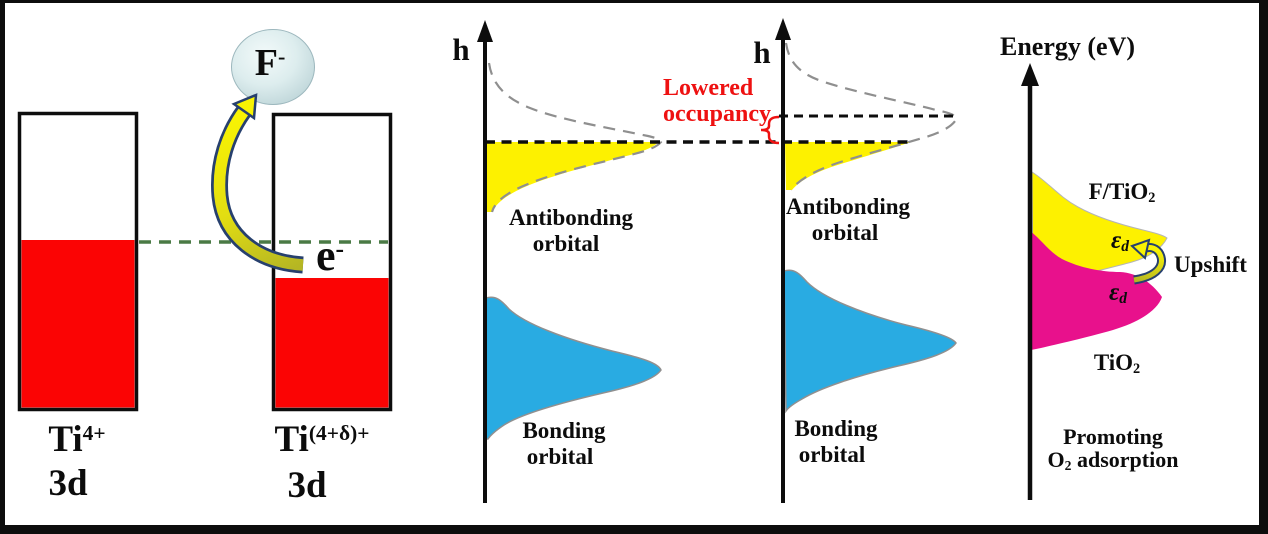  I want to click on lowered-occupancy-line1: Lowered, so click(708, 88).